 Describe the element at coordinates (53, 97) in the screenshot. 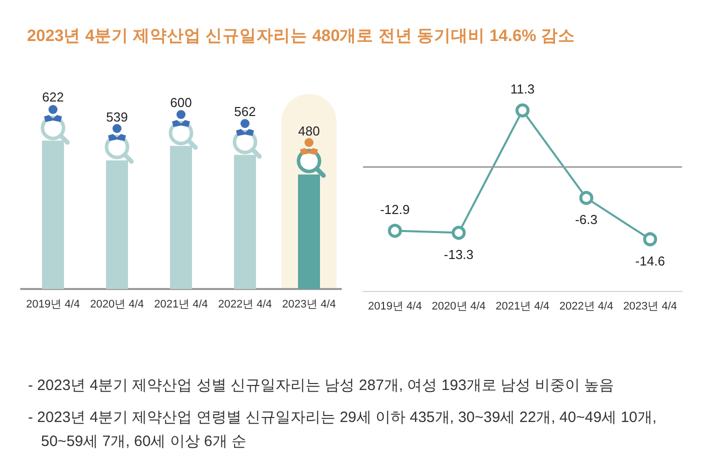

I see `data-label: 622` at that location.